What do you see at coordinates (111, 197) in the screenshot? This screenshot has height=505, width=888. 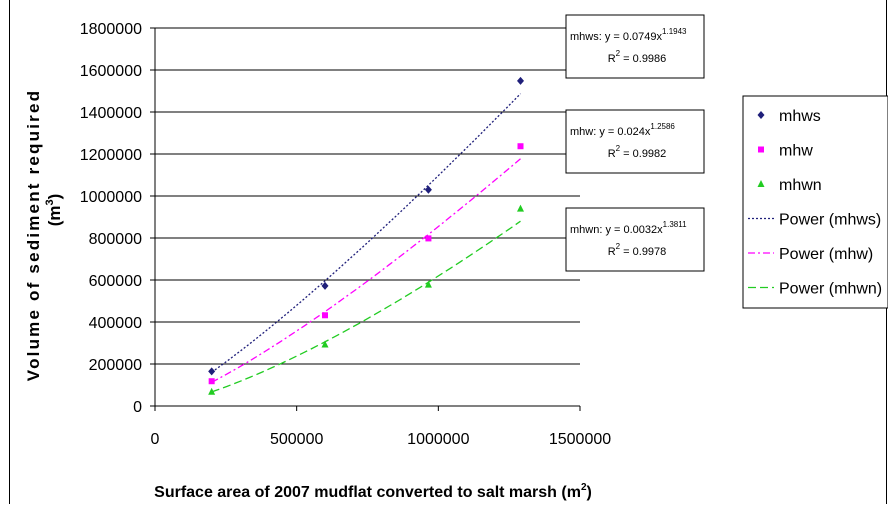 I see `y-tick-label: 1000000` at bounding box center [111, 197].